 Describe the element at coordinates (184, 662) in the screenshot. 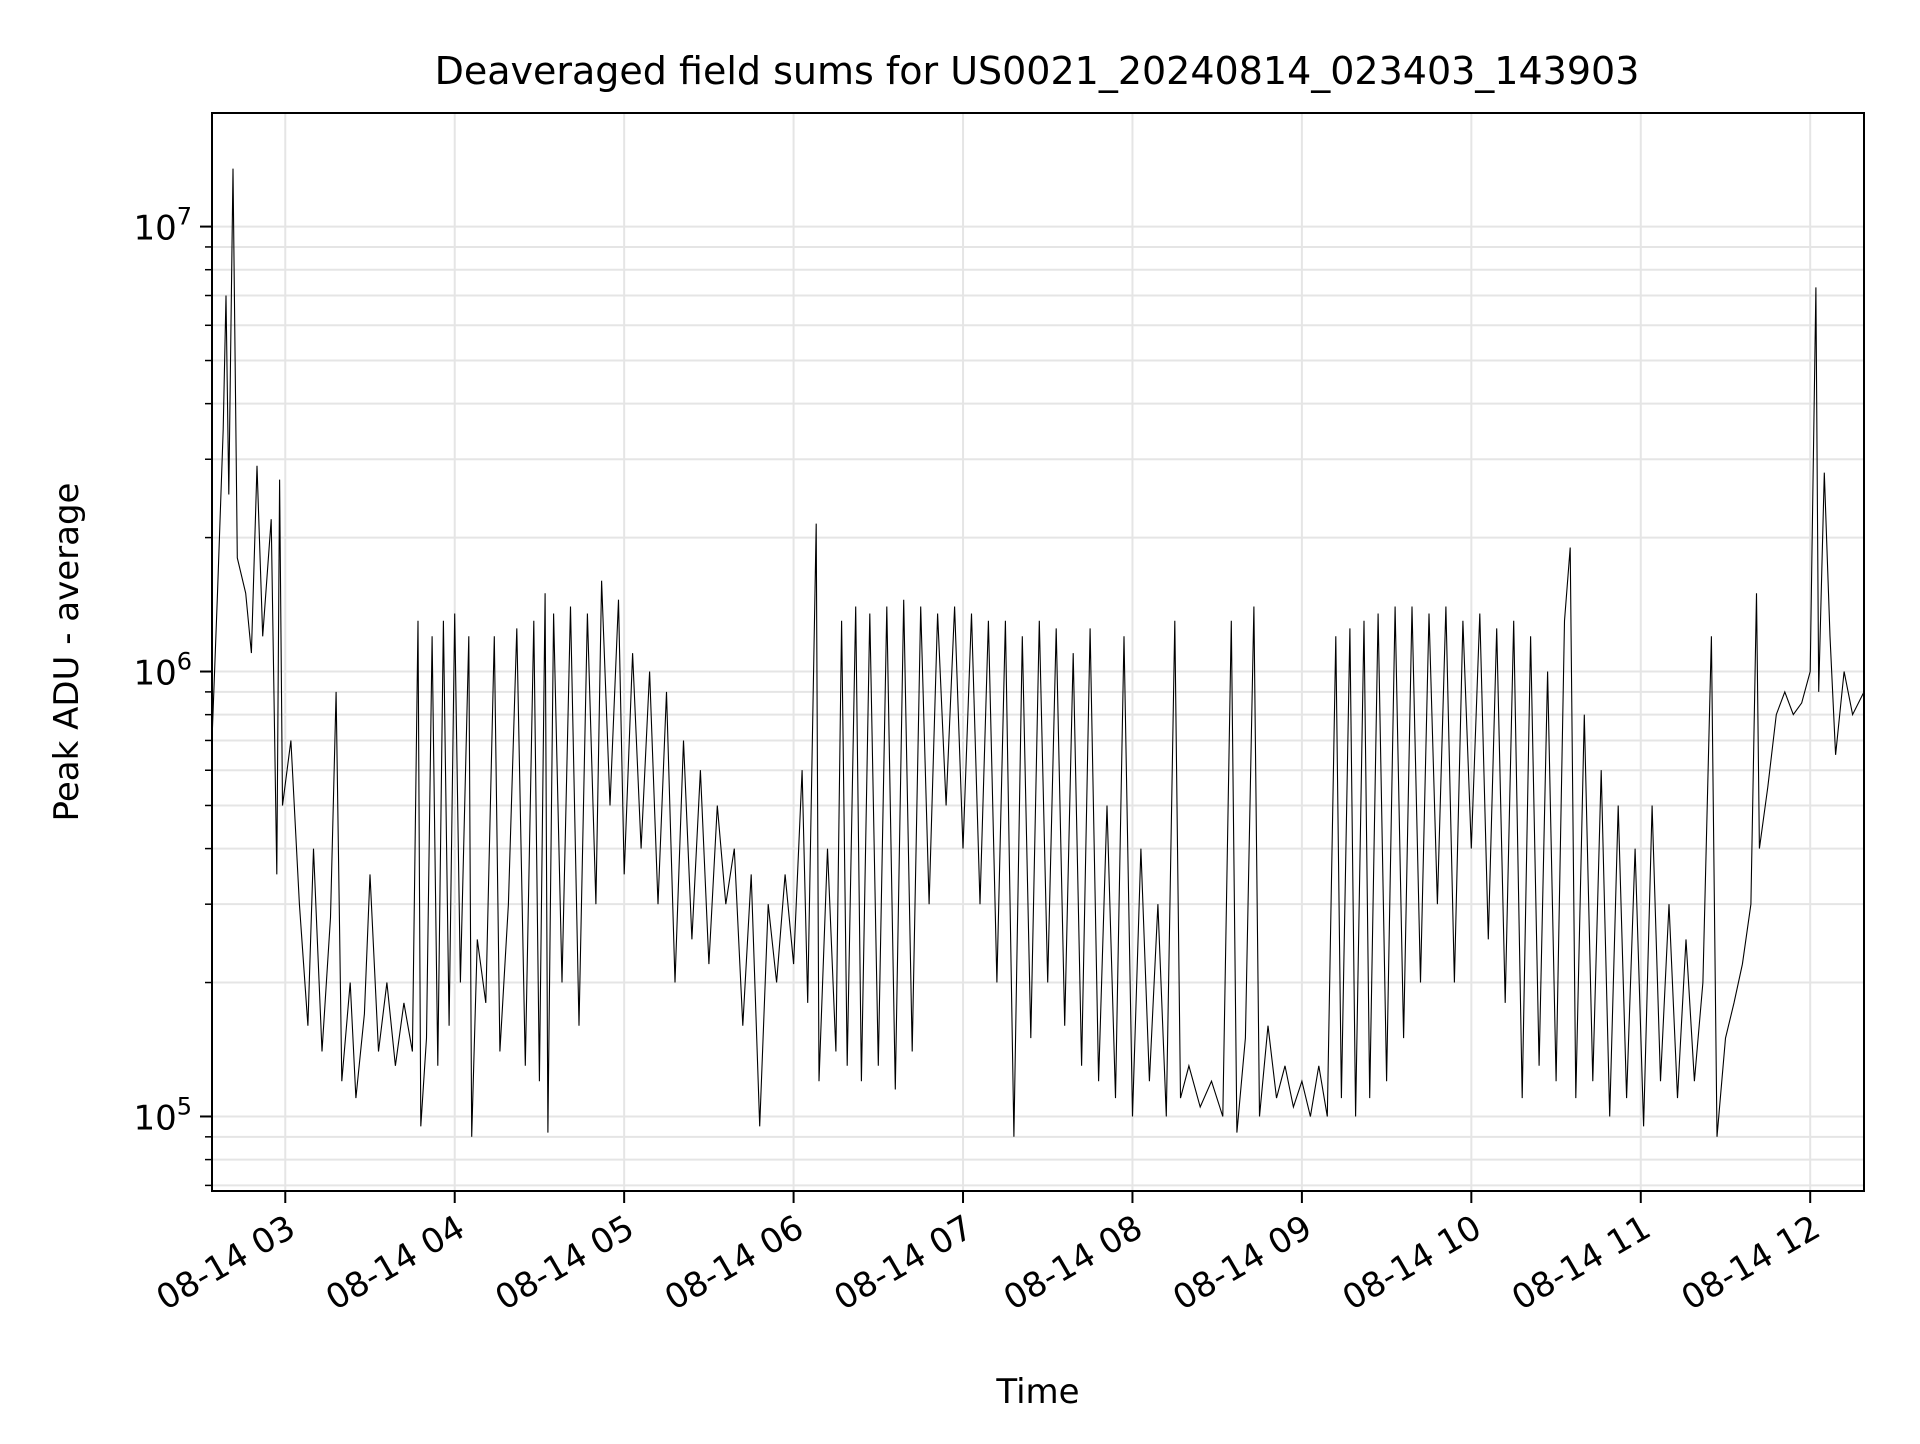

I see `y-tick-exponent: 6` at that location.